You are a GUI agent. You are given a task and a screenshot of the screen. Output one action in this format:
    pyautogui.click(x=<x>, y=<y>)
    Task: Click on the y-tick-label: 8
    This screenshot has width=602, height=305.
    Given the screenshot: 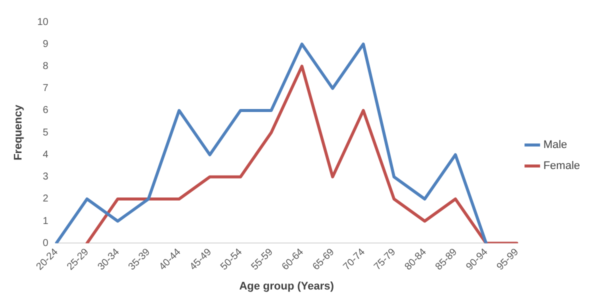 What is the action you would take?
    pyautogui.click(x=45, y=66)
    